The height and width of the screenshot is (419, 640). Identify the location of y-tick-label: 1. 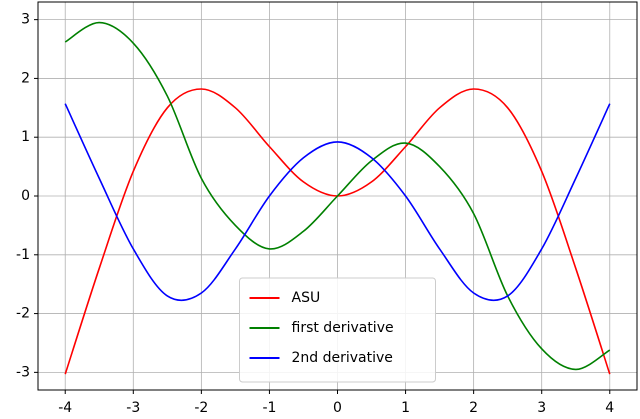
(25, 137).